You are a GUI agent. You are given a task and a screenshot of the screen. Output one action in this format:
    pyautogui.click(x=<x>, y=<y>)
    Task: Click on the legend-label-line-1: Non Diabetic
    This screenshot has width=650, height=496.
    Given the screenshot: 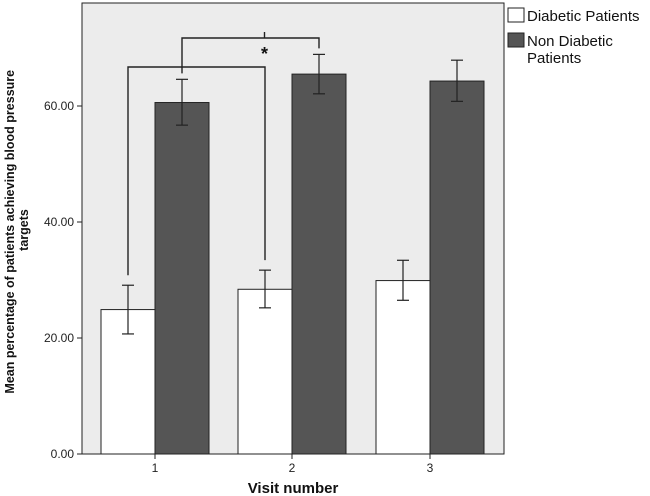 What is the action you would take?
    pyautogui.click(x=570, y=41)
    